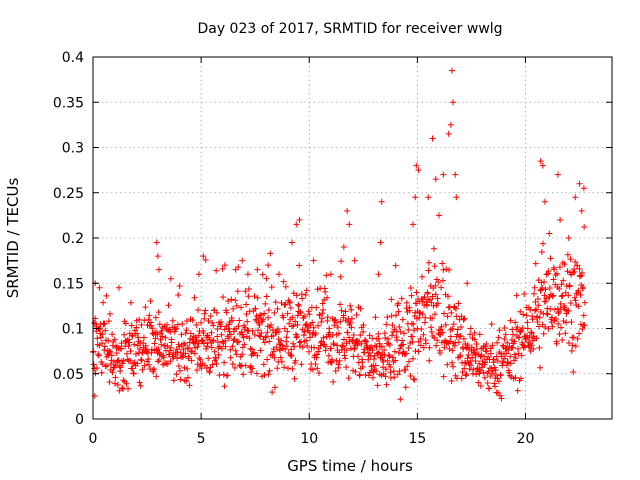 The width and height of the screenshot is (640, 480). Describe the element at coordinates (526, 439) in the screenshot. I see `x-tick-label: 20` at that location.